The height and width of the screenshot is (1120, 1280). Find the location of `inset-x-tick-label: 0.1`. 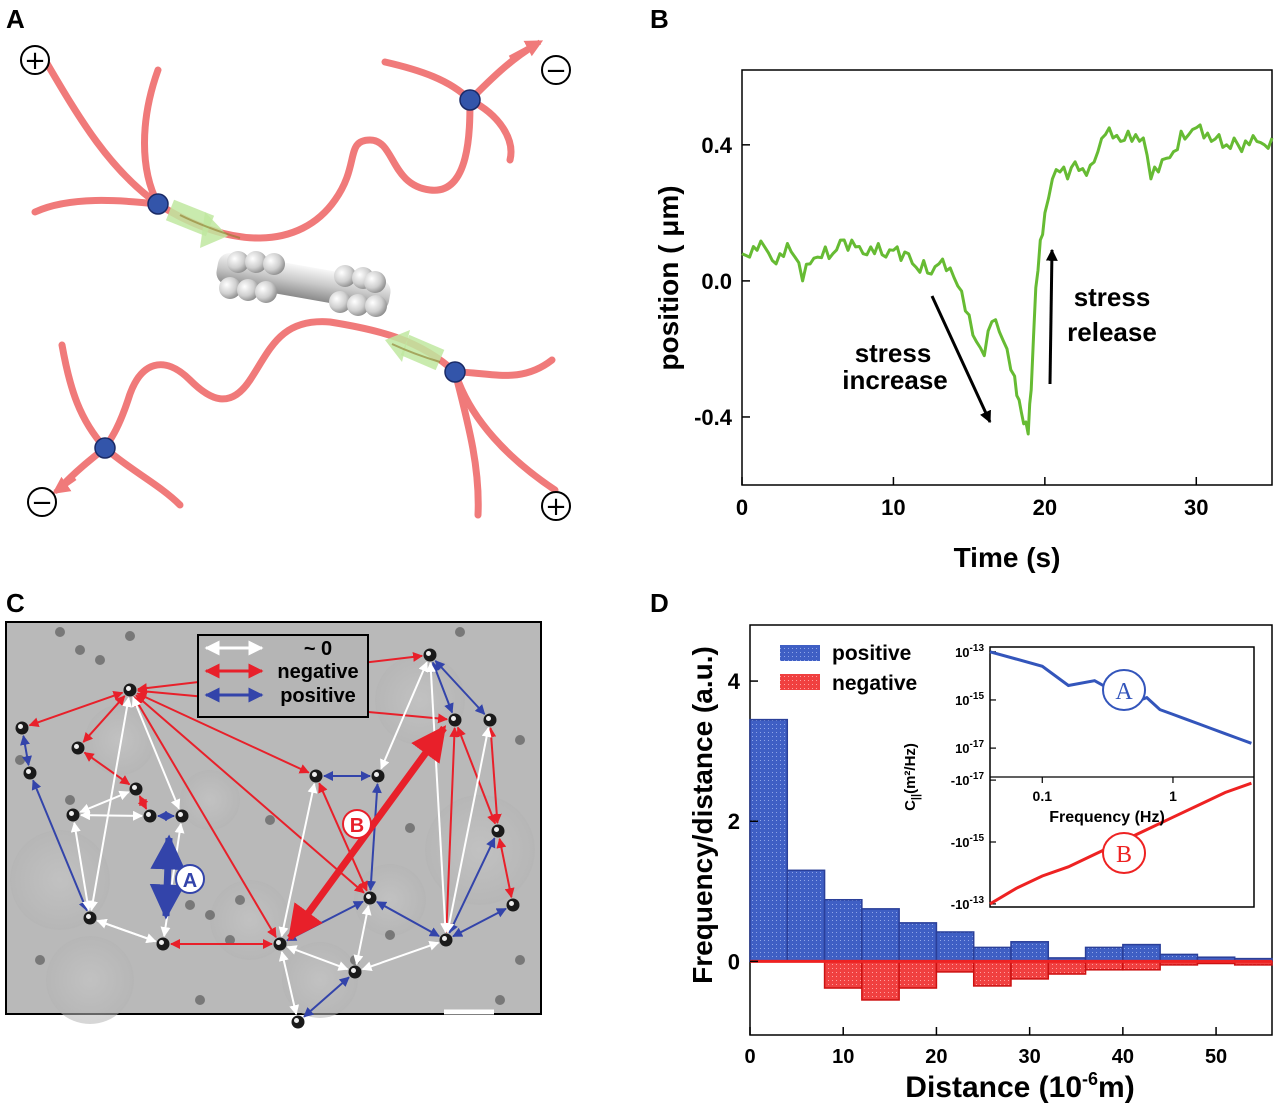

inset-x-tick-label: 0.1 is located at coordinates (1043, 796).